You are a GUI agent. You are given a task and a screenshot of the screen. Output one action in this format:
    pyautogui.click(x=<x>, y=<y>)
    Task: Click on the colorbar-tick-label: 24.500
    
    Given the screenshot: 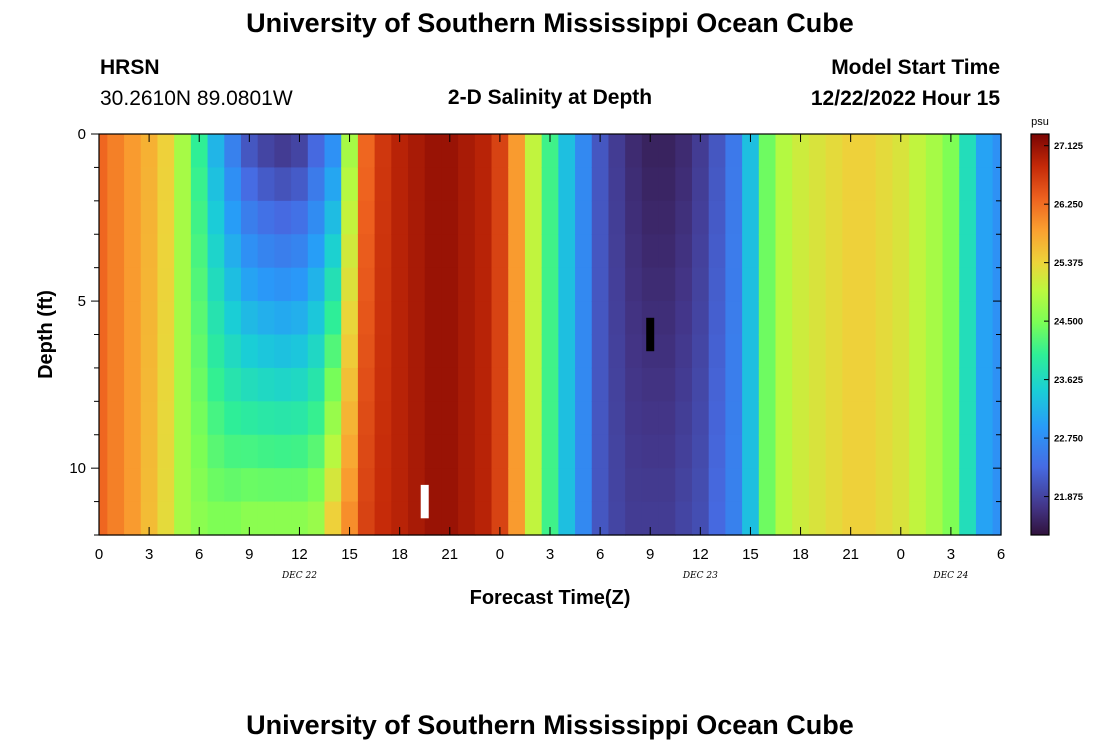 What is the action you would take?
    pyautogui.click(x=1068, y=322)
    